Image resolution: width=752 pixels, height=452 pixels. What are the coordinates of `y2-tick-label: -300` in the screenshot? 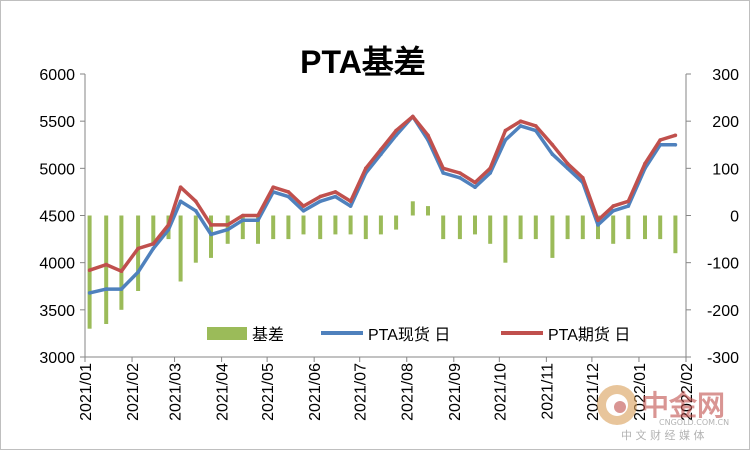 It's located at (723, 358).